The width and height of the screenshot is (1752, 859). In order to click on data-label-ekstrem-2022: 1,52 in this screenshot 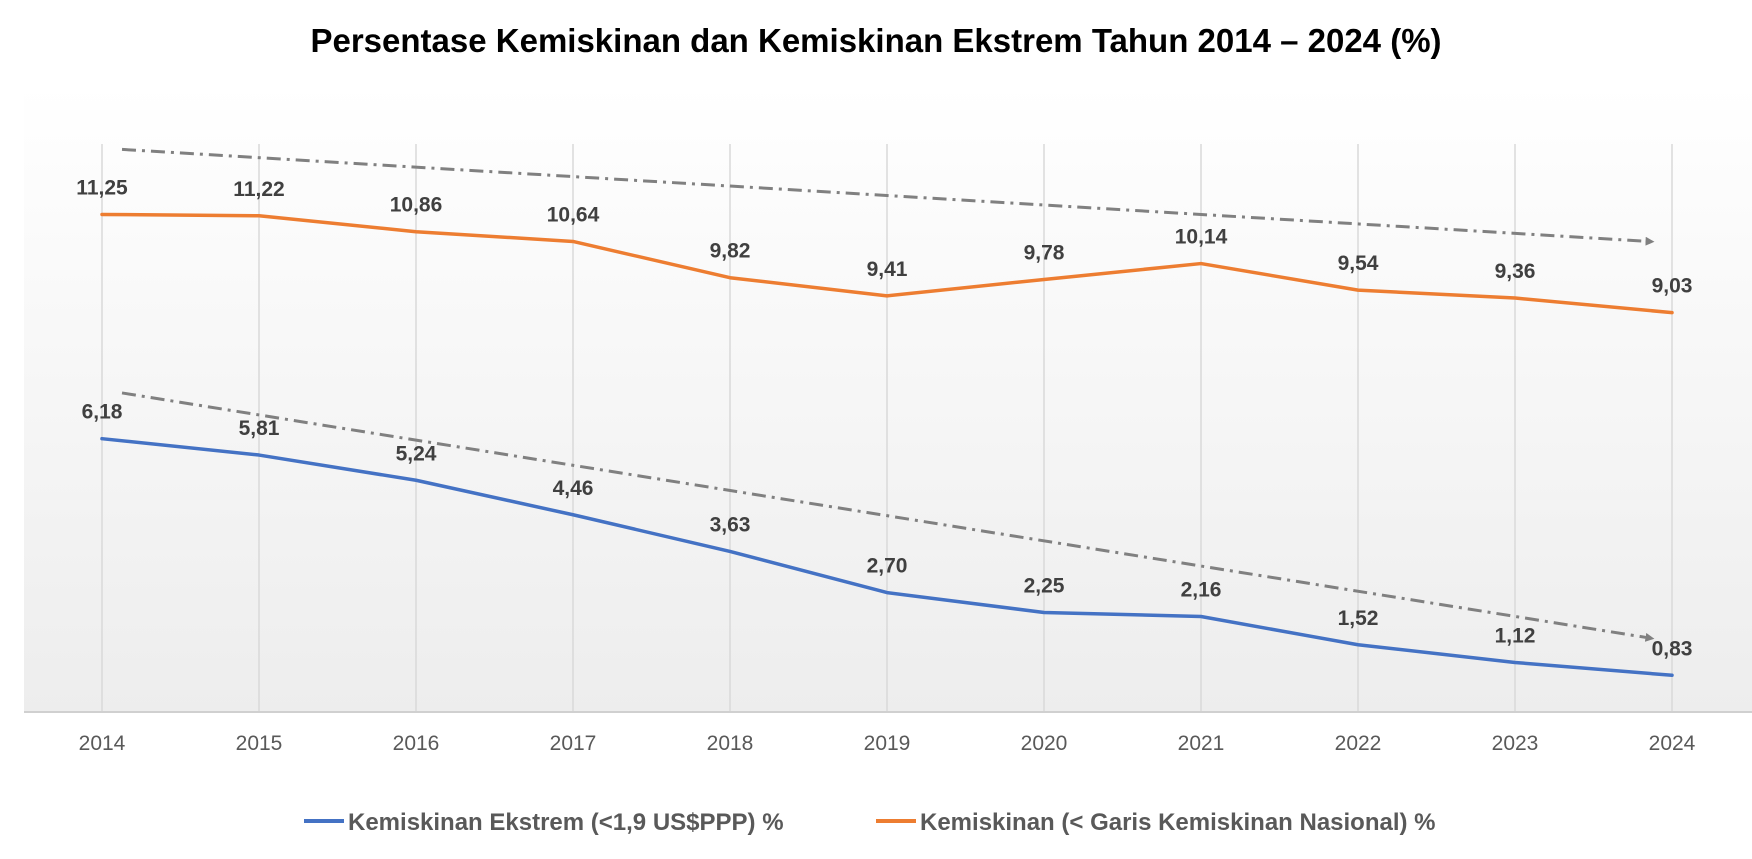, I will do `click(1358, 618)`.